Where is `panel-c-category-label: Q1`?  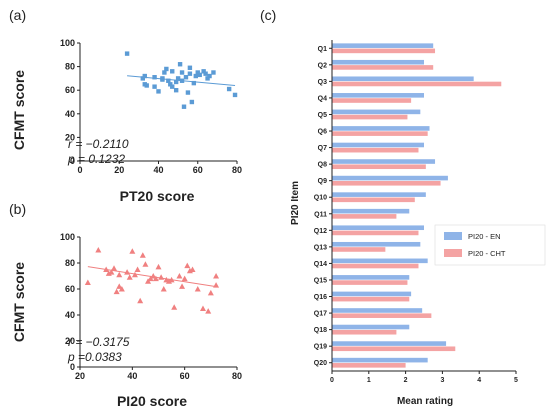 panel-c-category-label: Q1 is located at coordinates (322, 49).